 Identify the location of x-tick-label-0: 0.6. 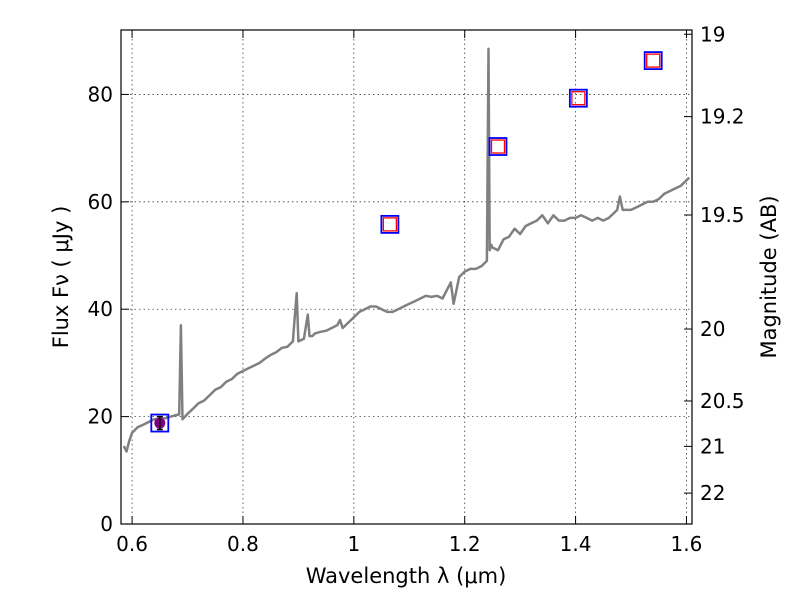
(132, 544).